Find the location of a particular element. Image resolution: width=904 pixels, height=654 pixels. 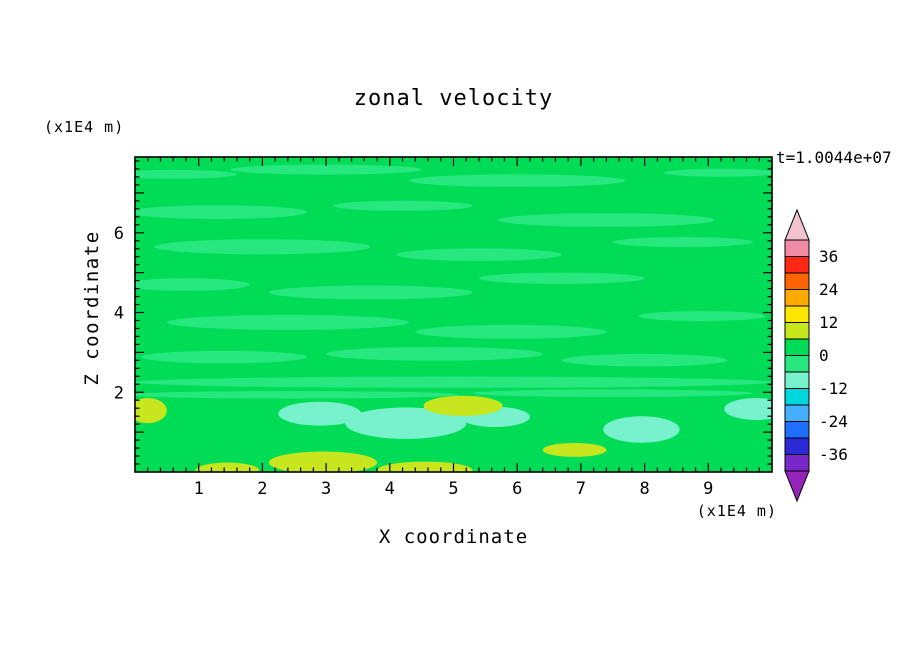

colorbar-label: 0 is located at coordinates (824, 355).